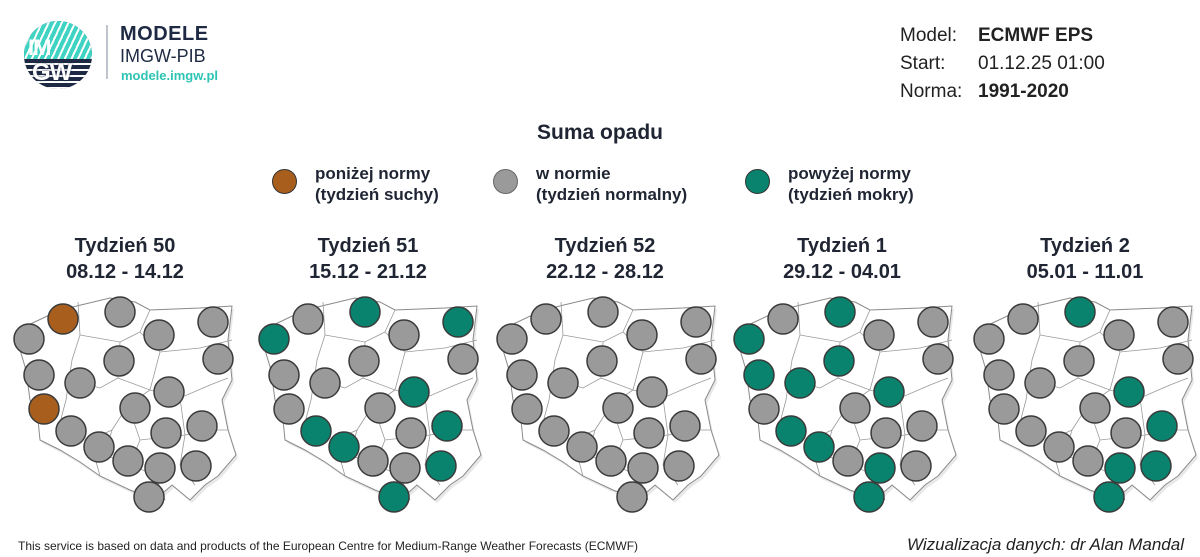 The image size is (1200, 557). What do you see at coordinates (58, 74) in the screenshot?
I see `logo-lines` at bounding box center [58, 74].